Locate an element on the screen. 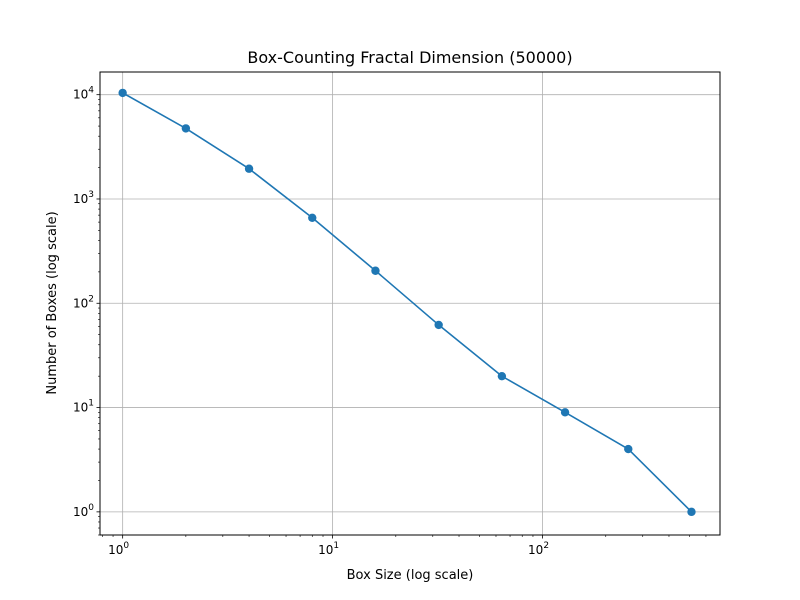  y-tick-label: 10² is located at coordinates (83, 302).